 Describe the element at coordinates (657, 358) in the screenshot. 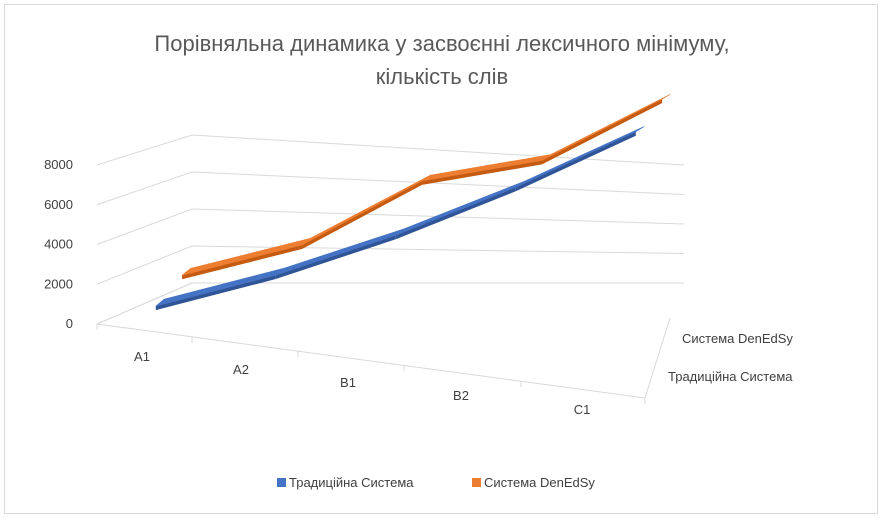

I see `depth-axis-line` at that location.